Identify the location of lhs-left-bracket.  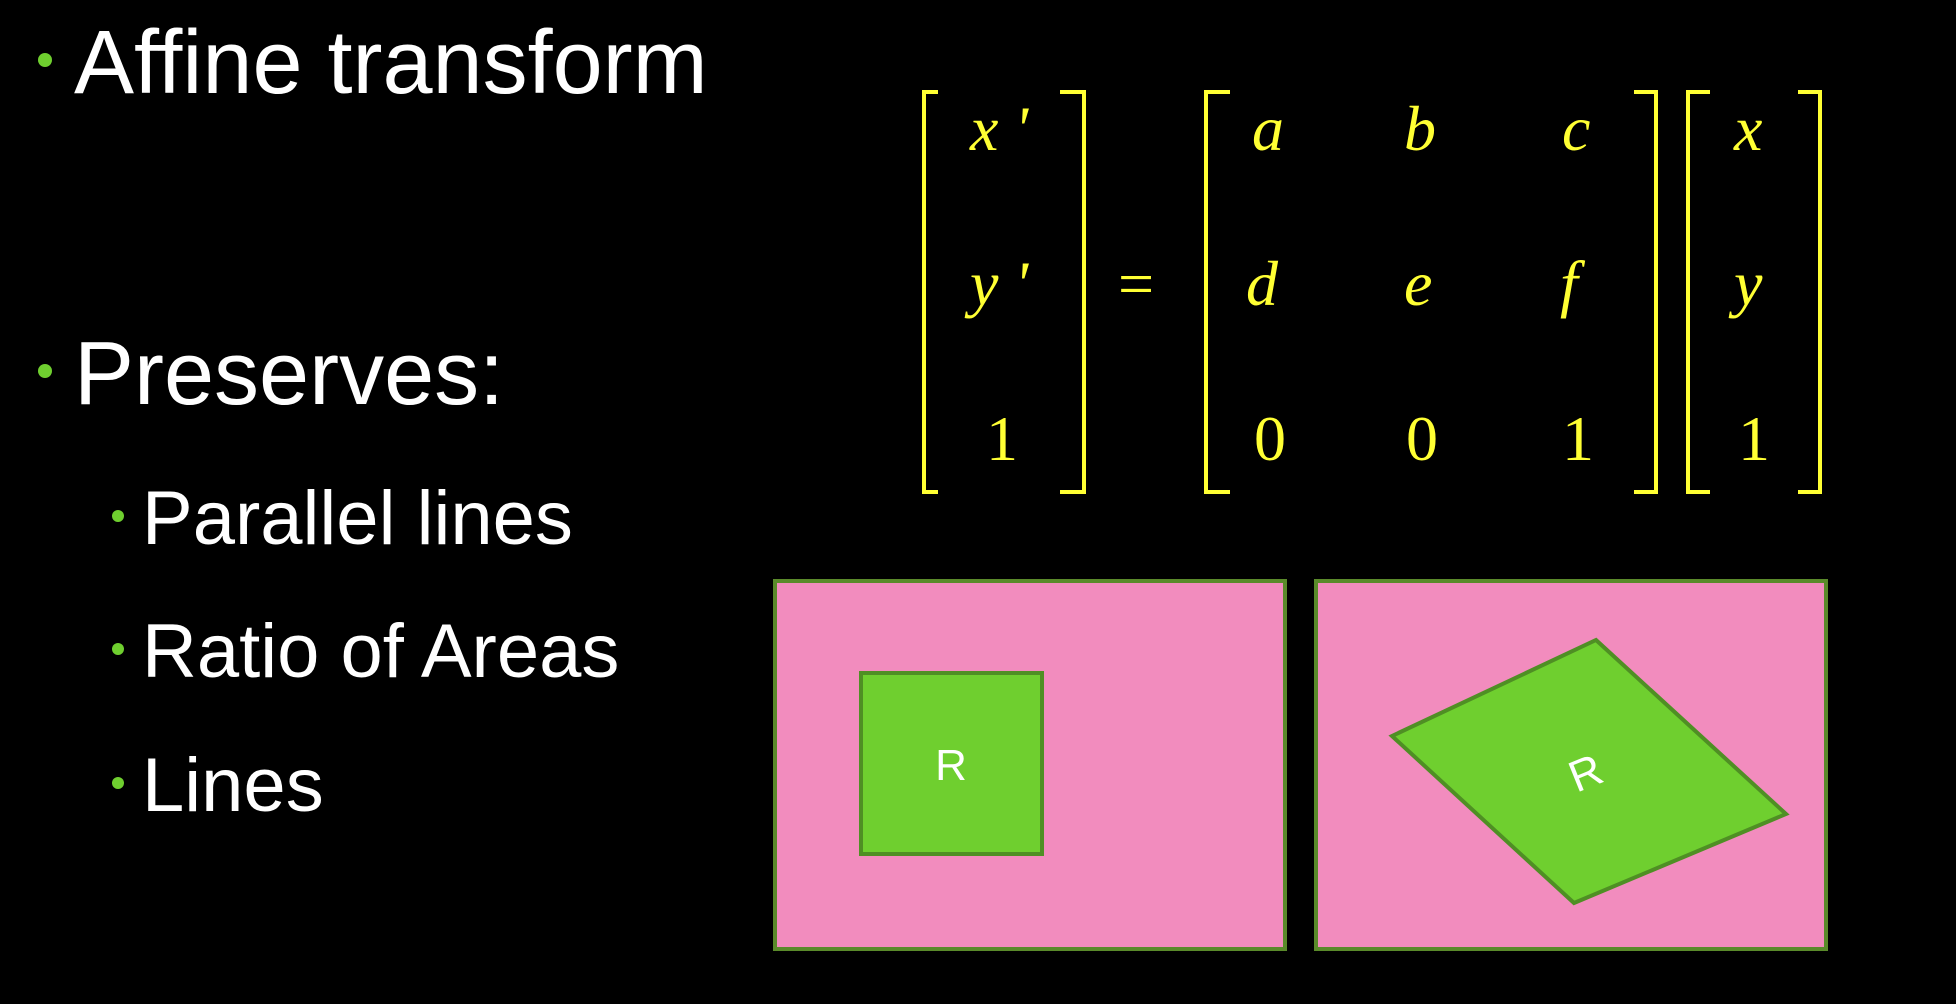
(930, 292).